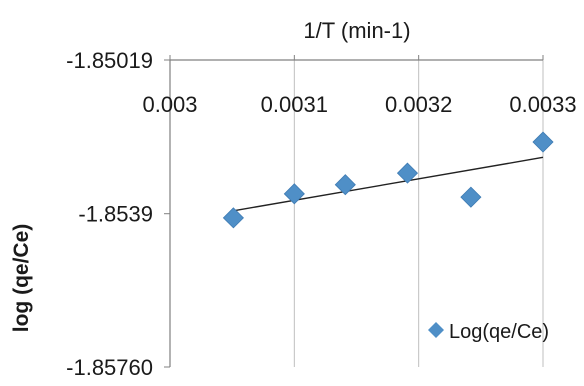  I want to click on x-tick-label: 0.0031, so click(294, 104).